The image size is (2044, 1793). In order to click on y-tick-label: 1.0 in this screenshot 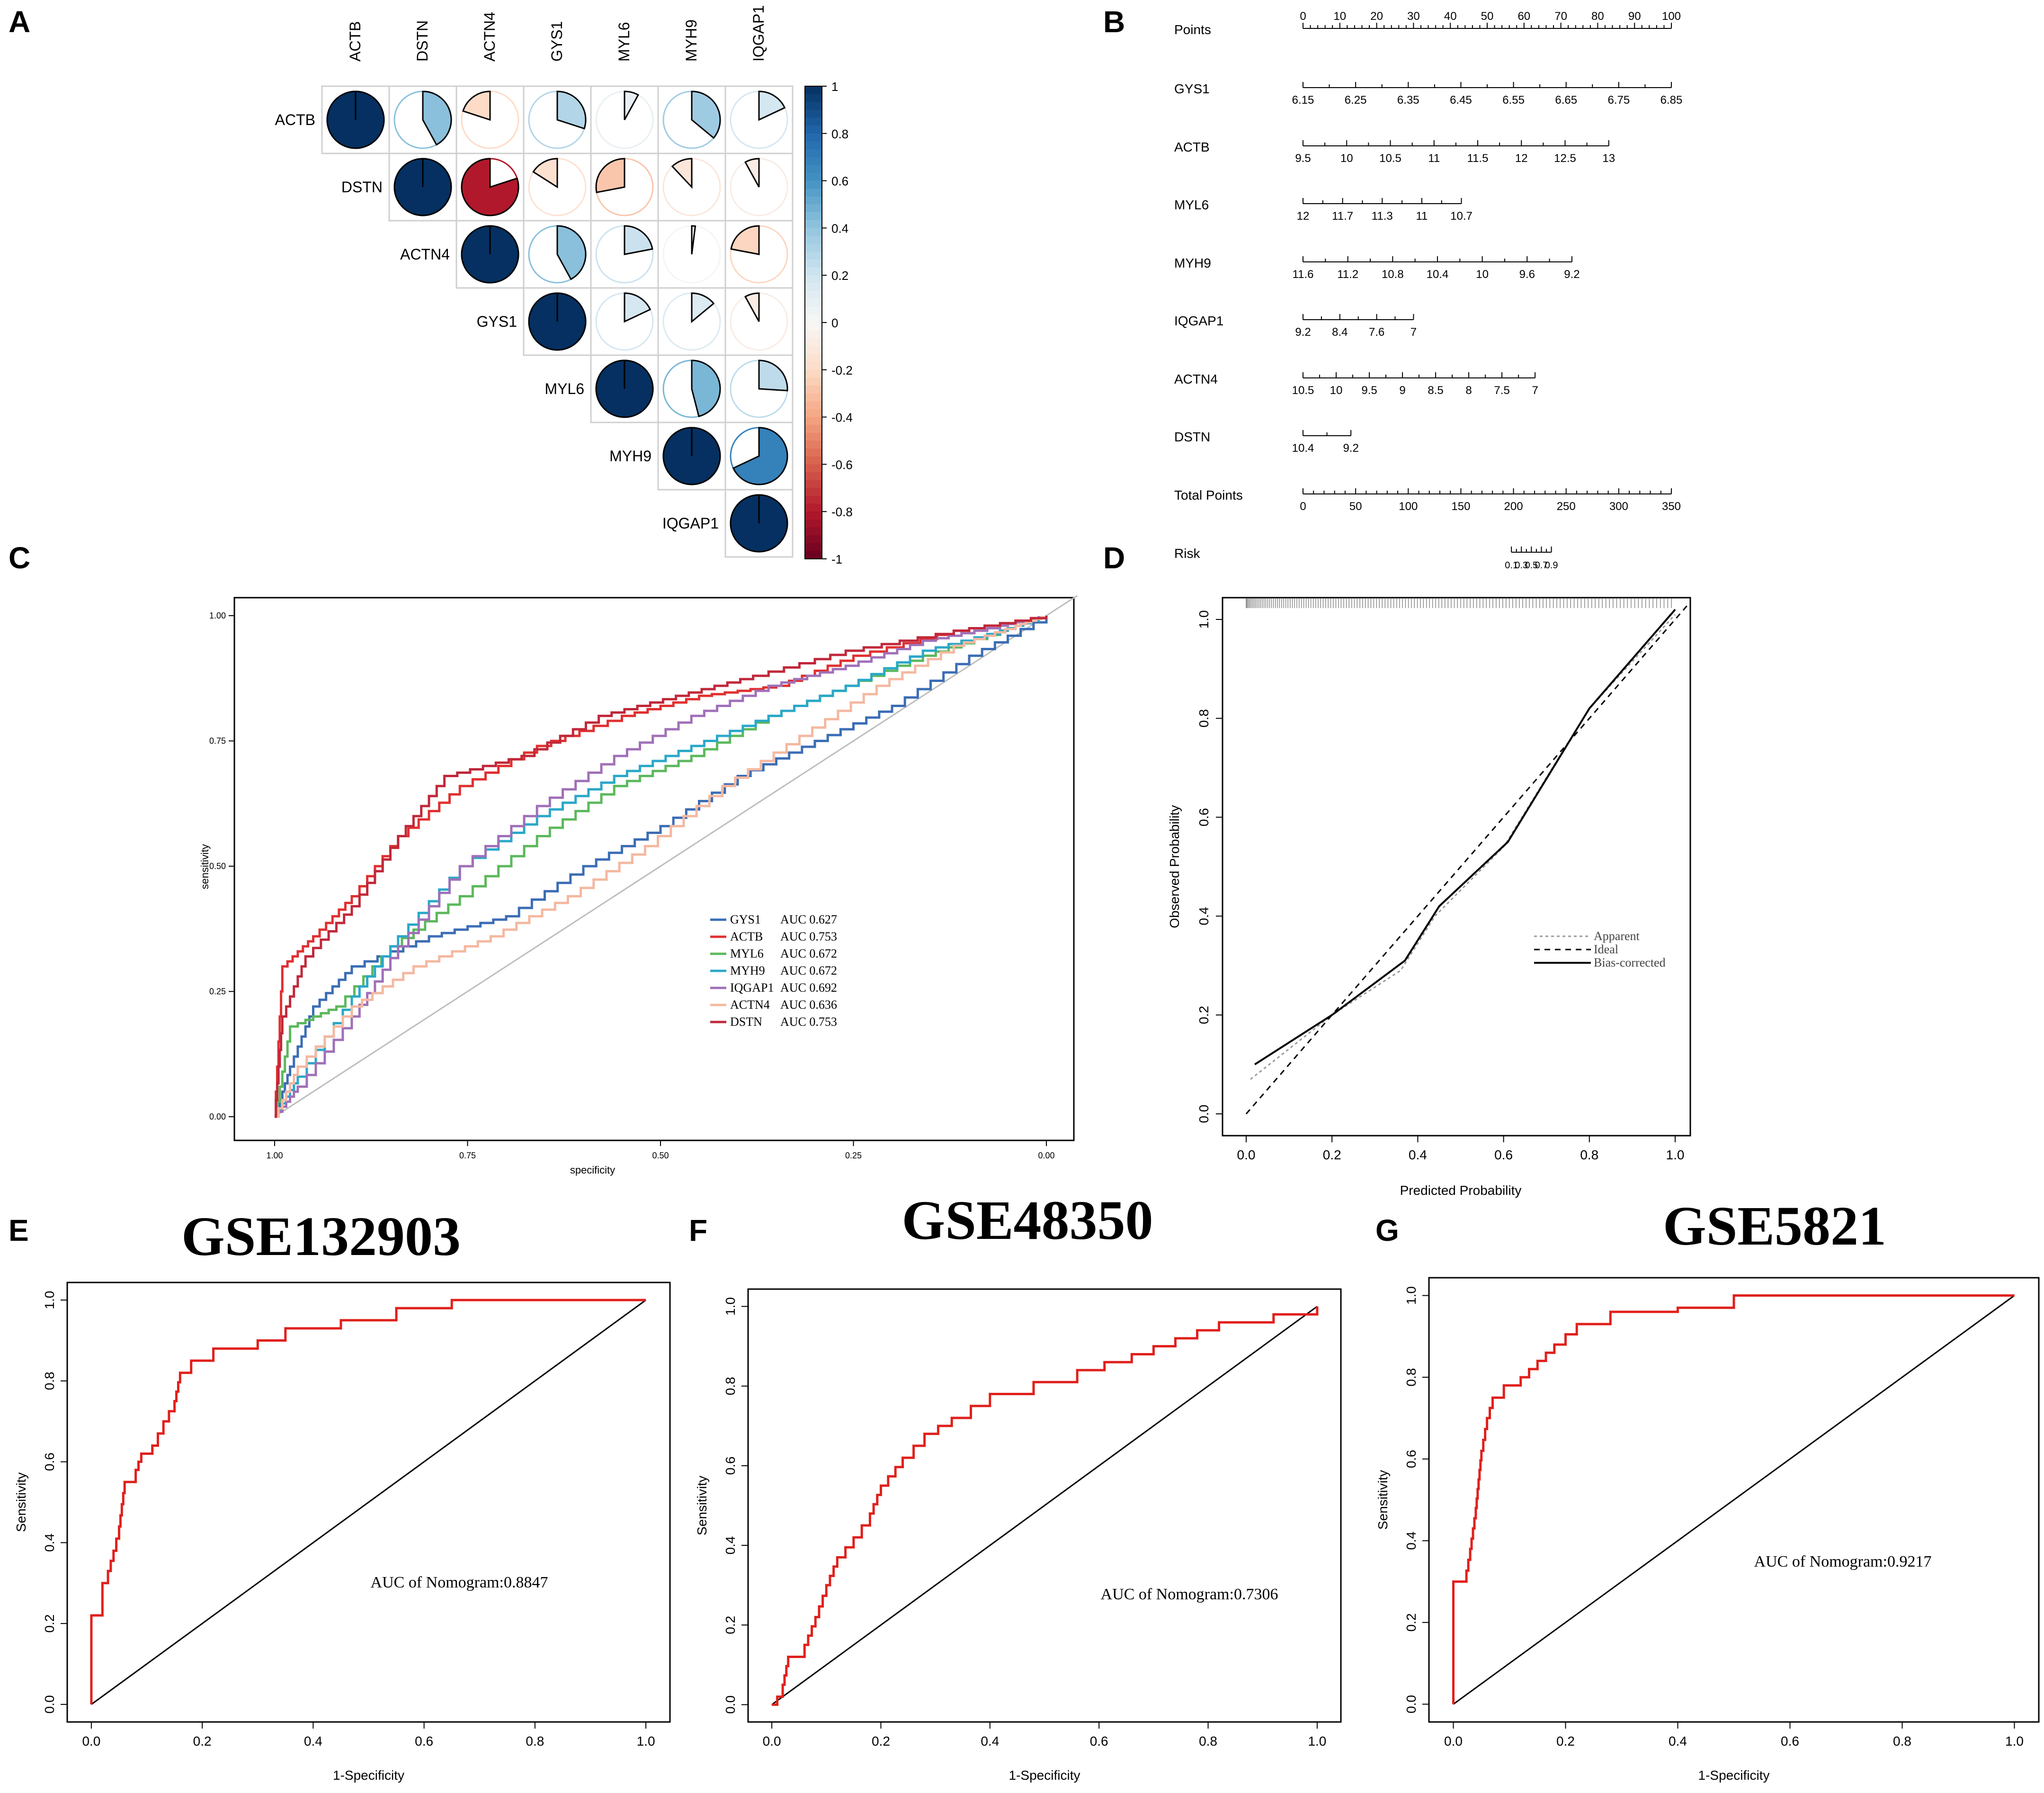, I will do `click(1411, 1295)`.